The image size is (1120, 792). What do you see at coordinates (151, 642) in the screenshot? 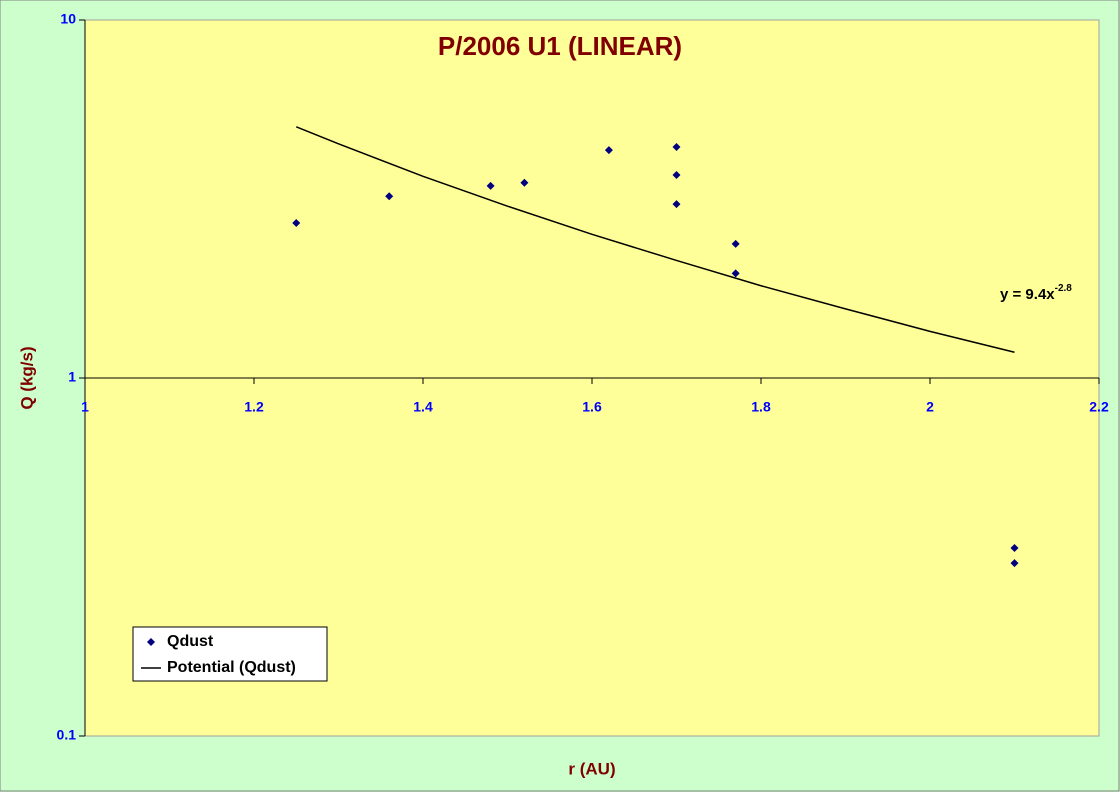
I see `legend-swatch` at bounding box center [151, 642].